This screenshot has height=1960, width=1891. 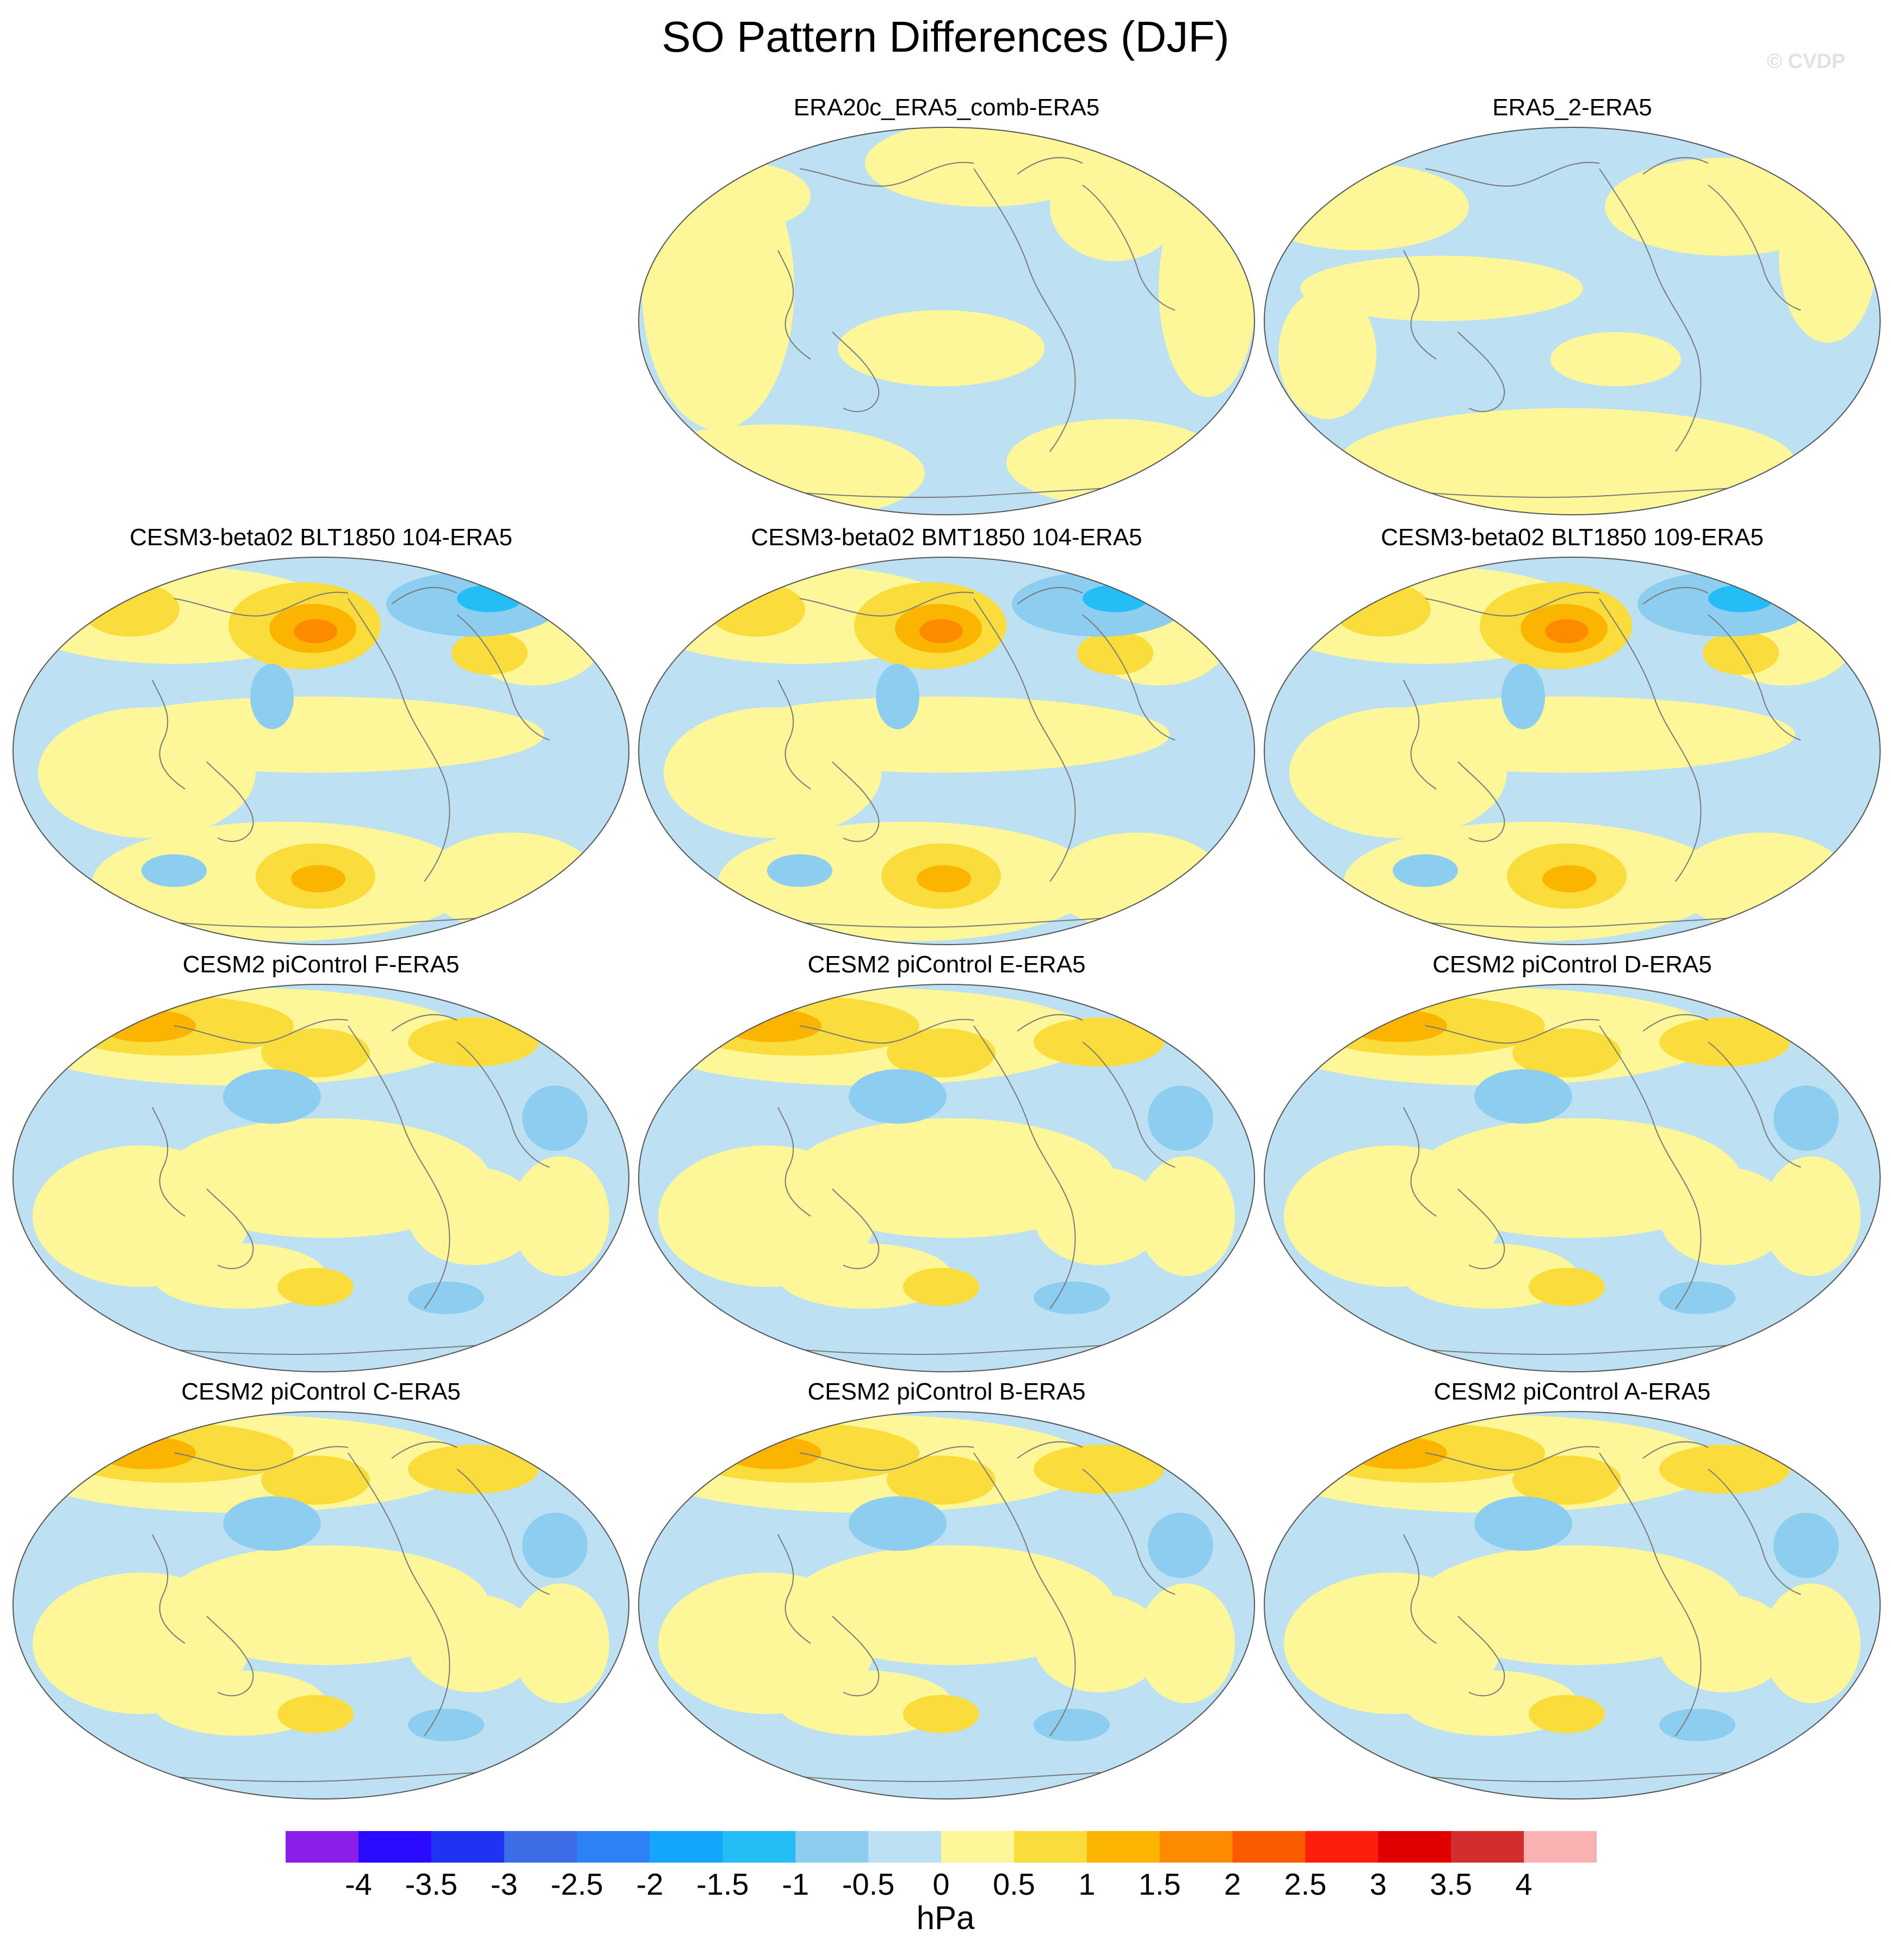 What do you see at coordinates (946, 1178) in the screenshot?
I see `map-plot` at bounding box center [946, 1178].